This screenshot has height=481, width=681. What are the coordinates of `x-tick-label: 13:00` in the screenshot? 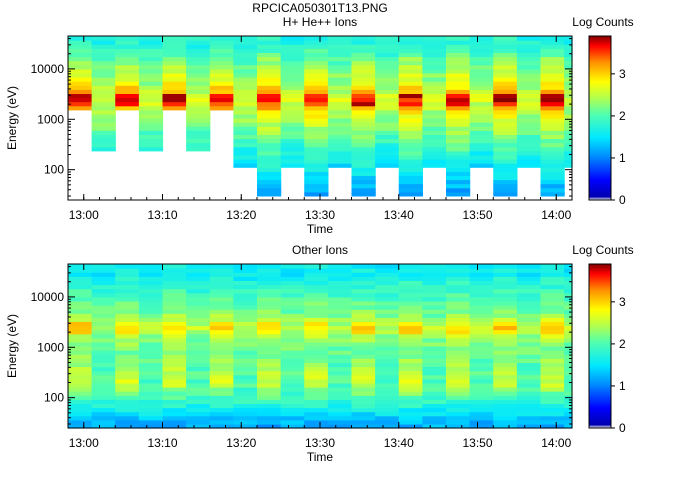 It's located at (84, 443).